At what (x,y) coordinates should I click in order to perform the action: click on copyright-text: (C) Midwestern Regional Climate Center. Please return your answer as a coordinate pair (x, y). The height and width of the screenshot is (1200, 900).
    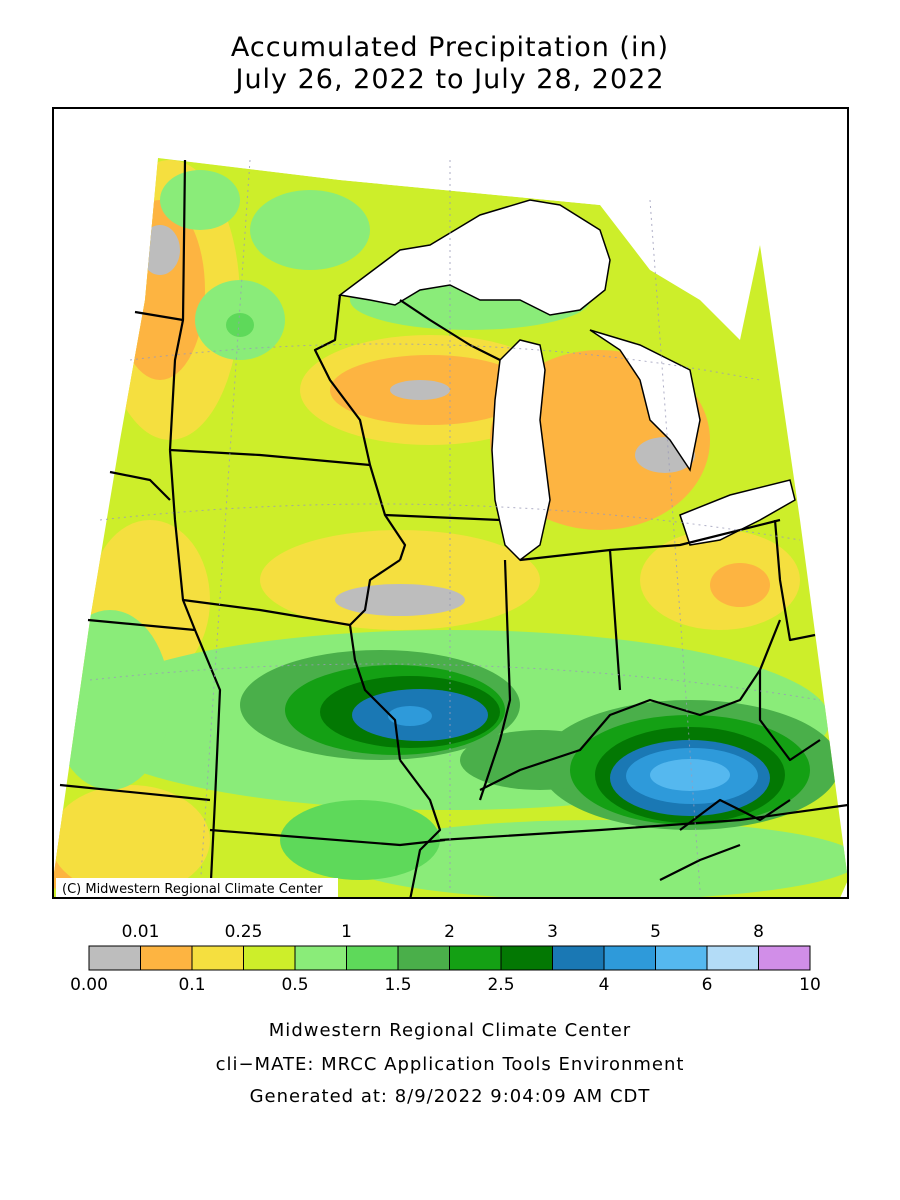
    Looking at the image, I should click on (192, 889).